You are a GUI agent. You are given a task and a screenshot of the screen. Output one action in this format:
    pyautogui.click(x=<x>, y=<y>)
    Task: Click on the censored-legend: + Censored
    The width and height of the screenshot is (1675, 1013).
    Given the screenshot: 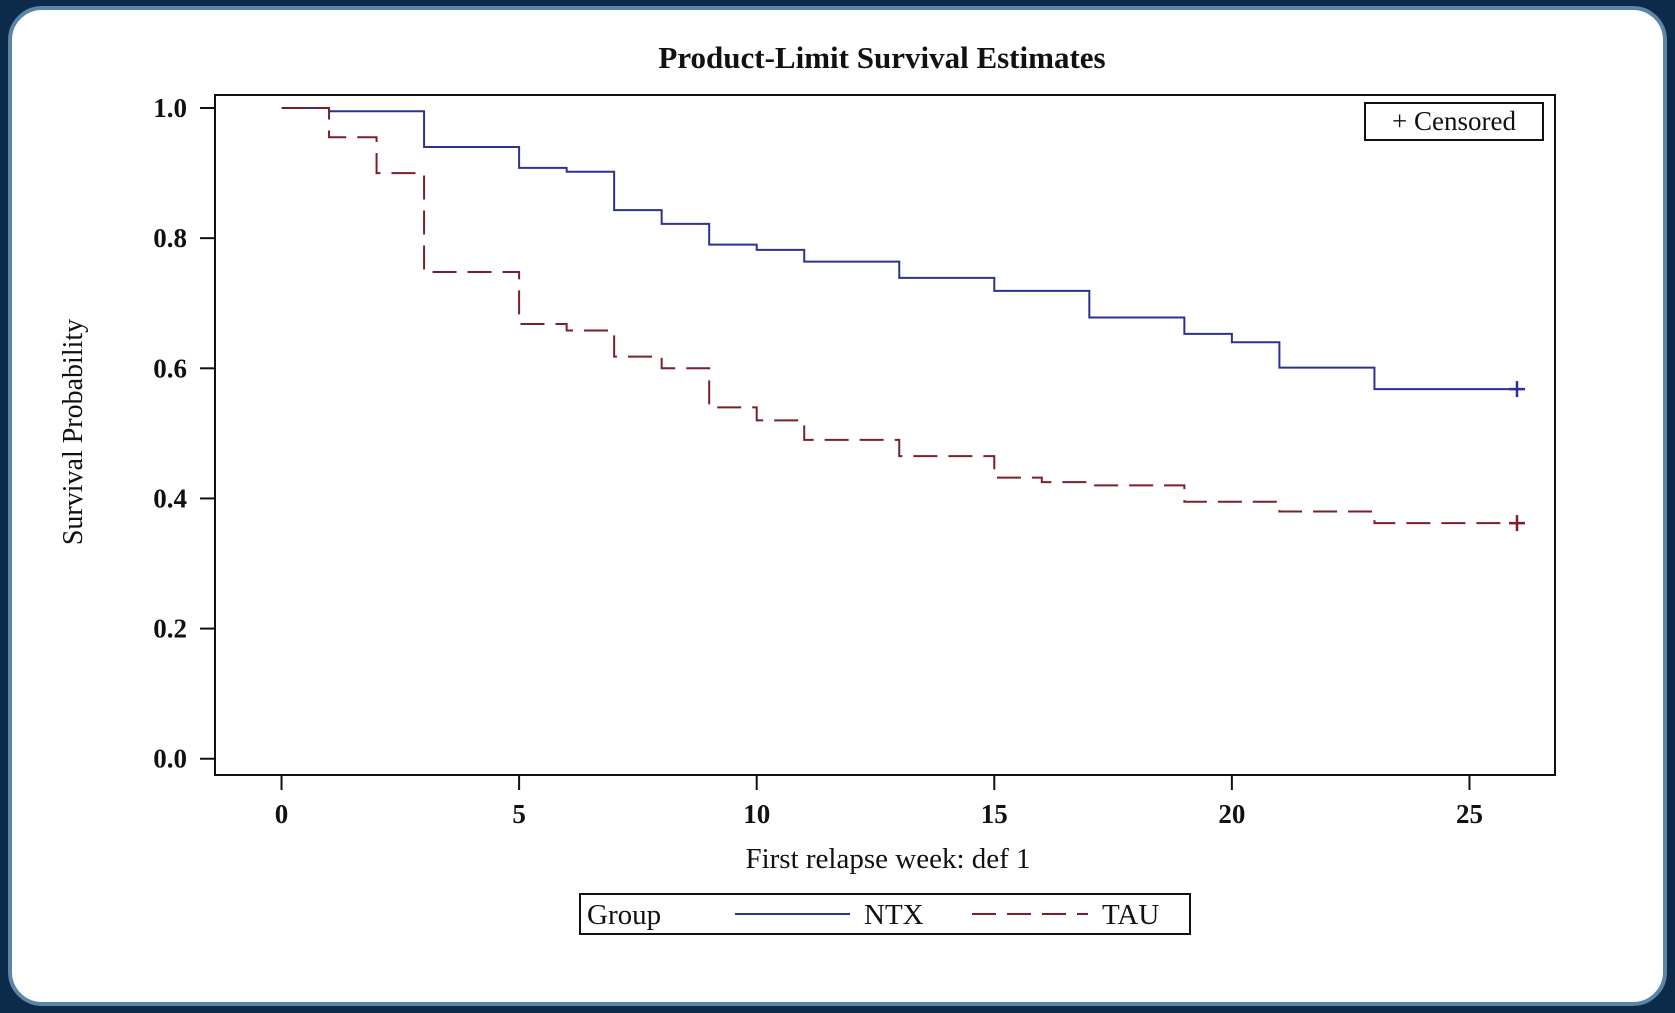 What is the action you would take?
    pyautogui.click(x=1454, y=121)
    